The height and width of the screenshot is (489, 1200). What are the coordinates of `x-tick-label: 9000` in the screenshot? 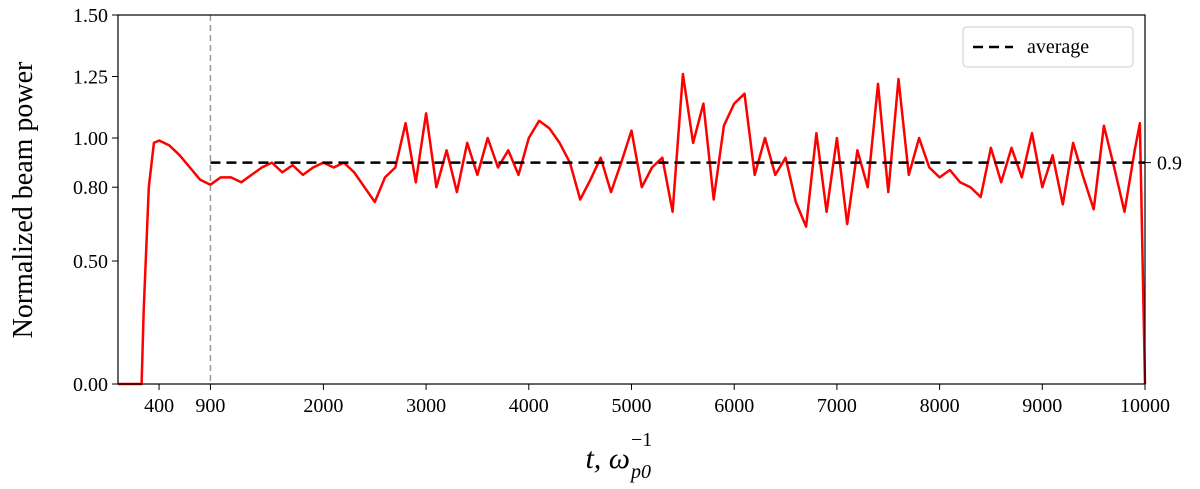 It's located at (1042, 406).